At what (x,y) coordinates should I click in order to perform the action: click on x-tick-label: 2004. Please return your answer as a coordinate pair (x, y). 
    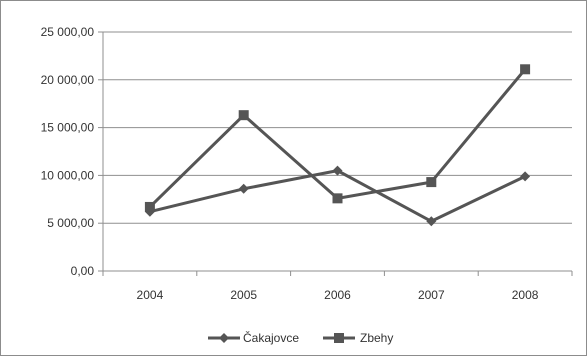
    Looking at the image, I should click on (150, 295).